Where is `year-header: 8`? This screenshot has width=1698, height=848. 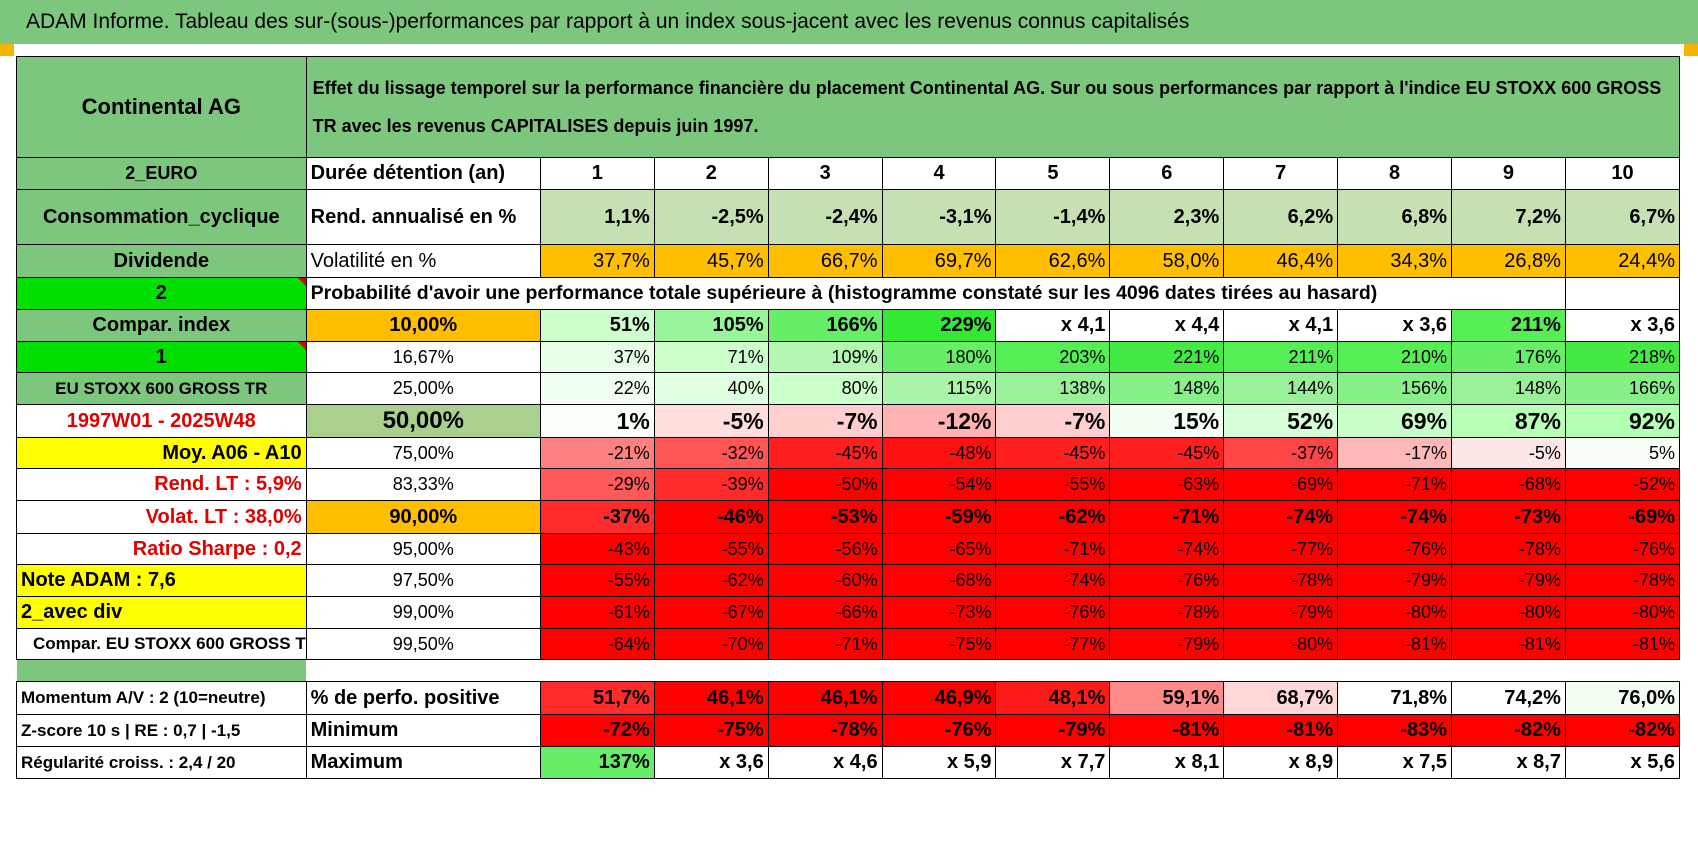
year-header: 8 is located at coordinates (1395, 173).